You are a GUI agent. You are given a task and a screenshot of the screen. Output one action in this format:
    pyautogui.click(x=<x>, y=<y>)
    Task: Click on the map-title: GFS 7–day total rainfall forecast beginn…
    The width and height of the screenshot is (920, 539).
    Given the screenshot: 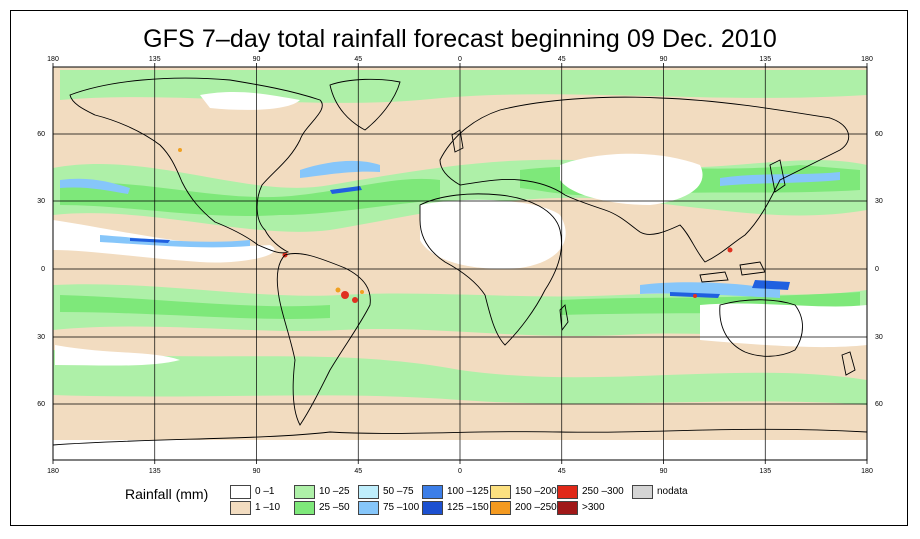 What is the action you would take?
    pyautogui.click(x=460, y=39)
    